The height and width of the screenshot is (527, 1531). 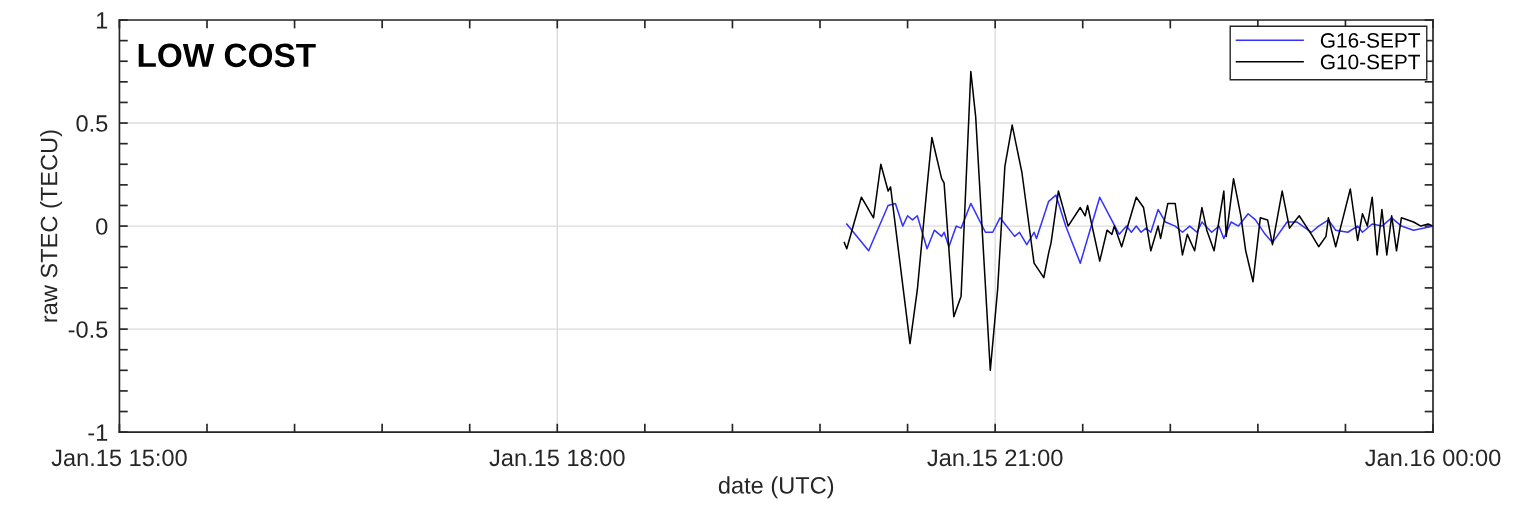 I want to click on y-tick-label: 0, so click(x=102, y=226).